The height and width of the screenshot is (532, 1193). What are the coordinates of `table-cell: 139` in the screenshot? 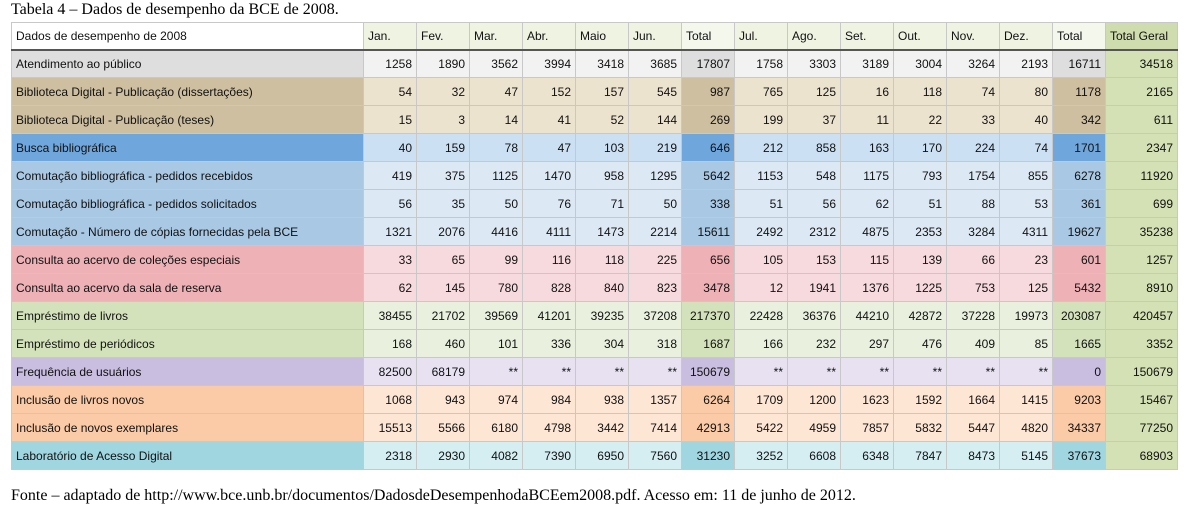 It's located at (920, 259).